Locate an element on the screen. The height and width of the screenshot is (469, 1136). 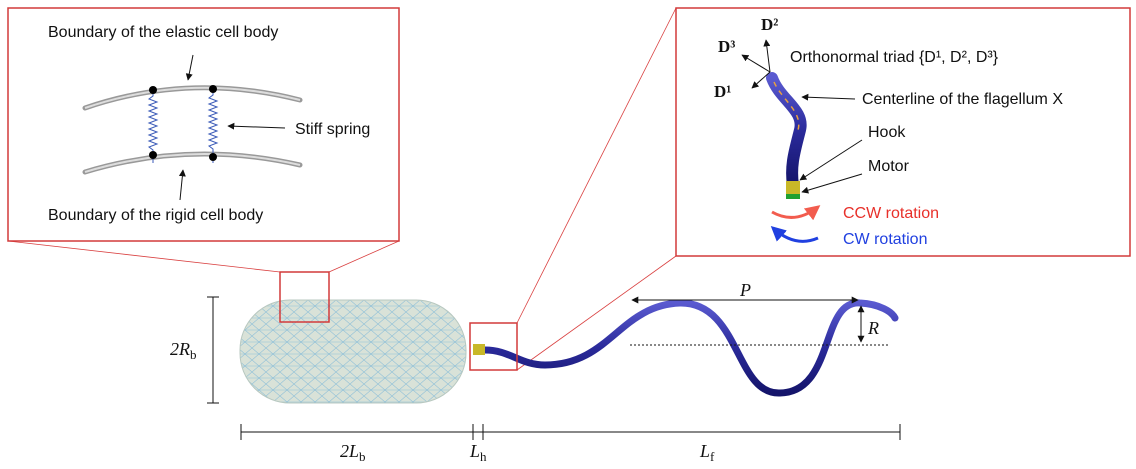
hook-length-label: Lh is located at coordinates (478, 452).